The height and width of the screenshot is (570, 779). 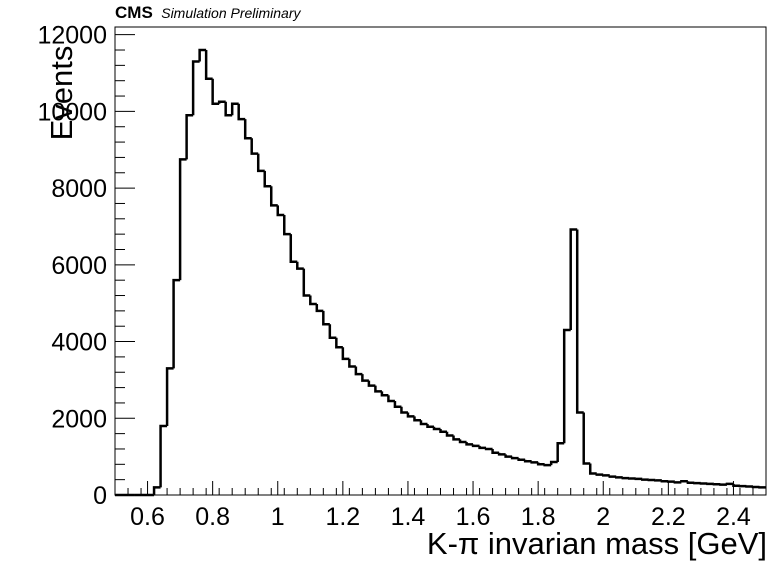 I want to click on x-tick-label: 2, so click(x=603, y=517).